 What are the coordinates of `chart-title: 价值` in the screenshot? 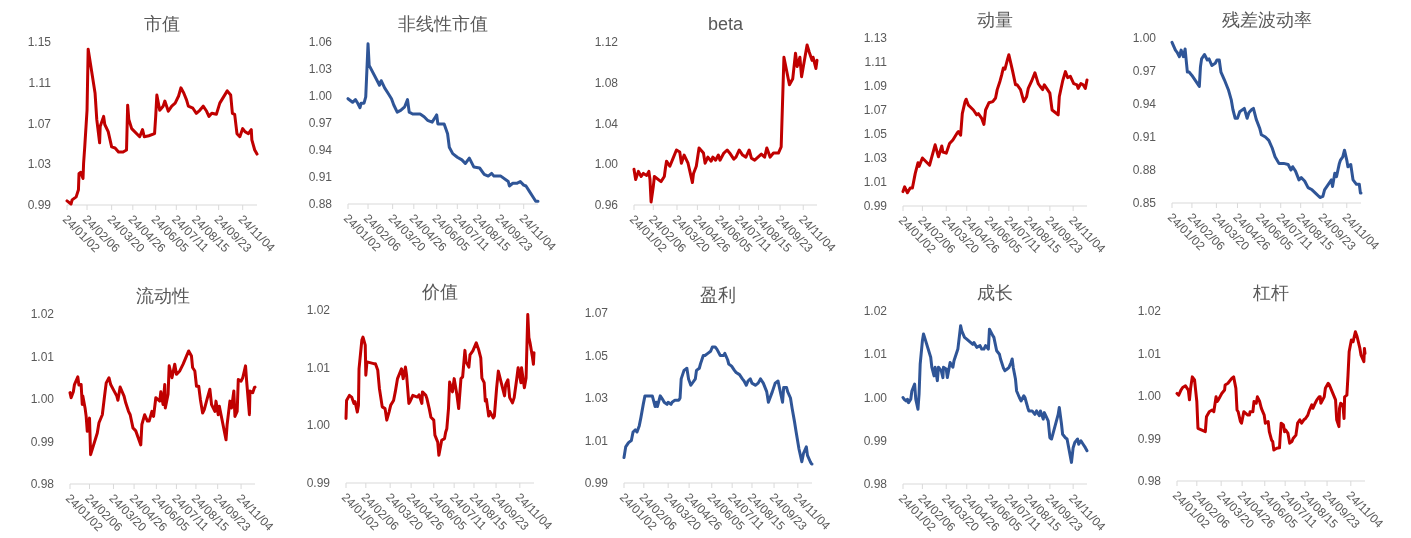 It's located at (439, 292).